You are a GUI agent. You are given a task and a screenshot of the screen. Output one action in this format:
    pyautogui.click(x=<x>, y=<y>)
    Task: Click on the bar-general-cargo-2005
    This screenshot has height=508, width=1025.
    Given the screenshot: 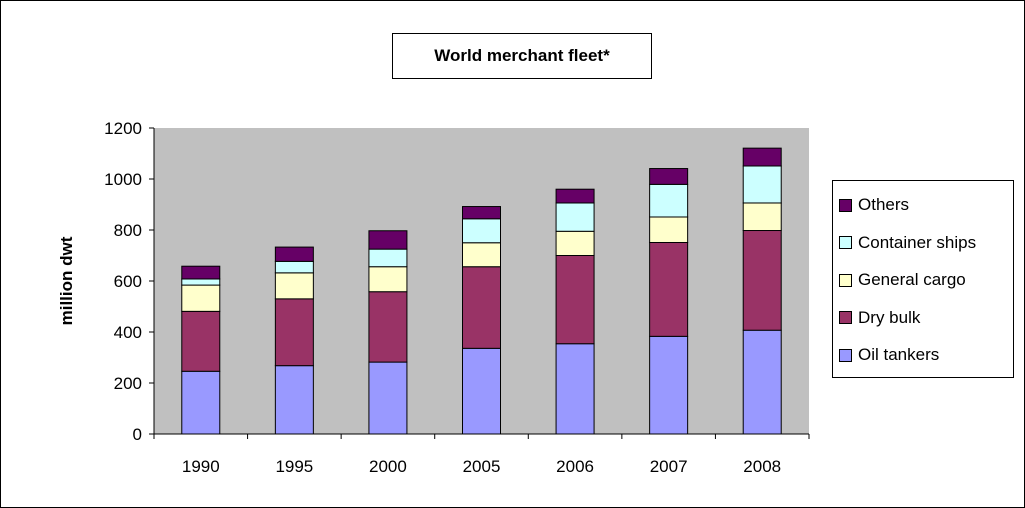 What is the action you would take?
    pyautogui.click(x=481, y=255)
    